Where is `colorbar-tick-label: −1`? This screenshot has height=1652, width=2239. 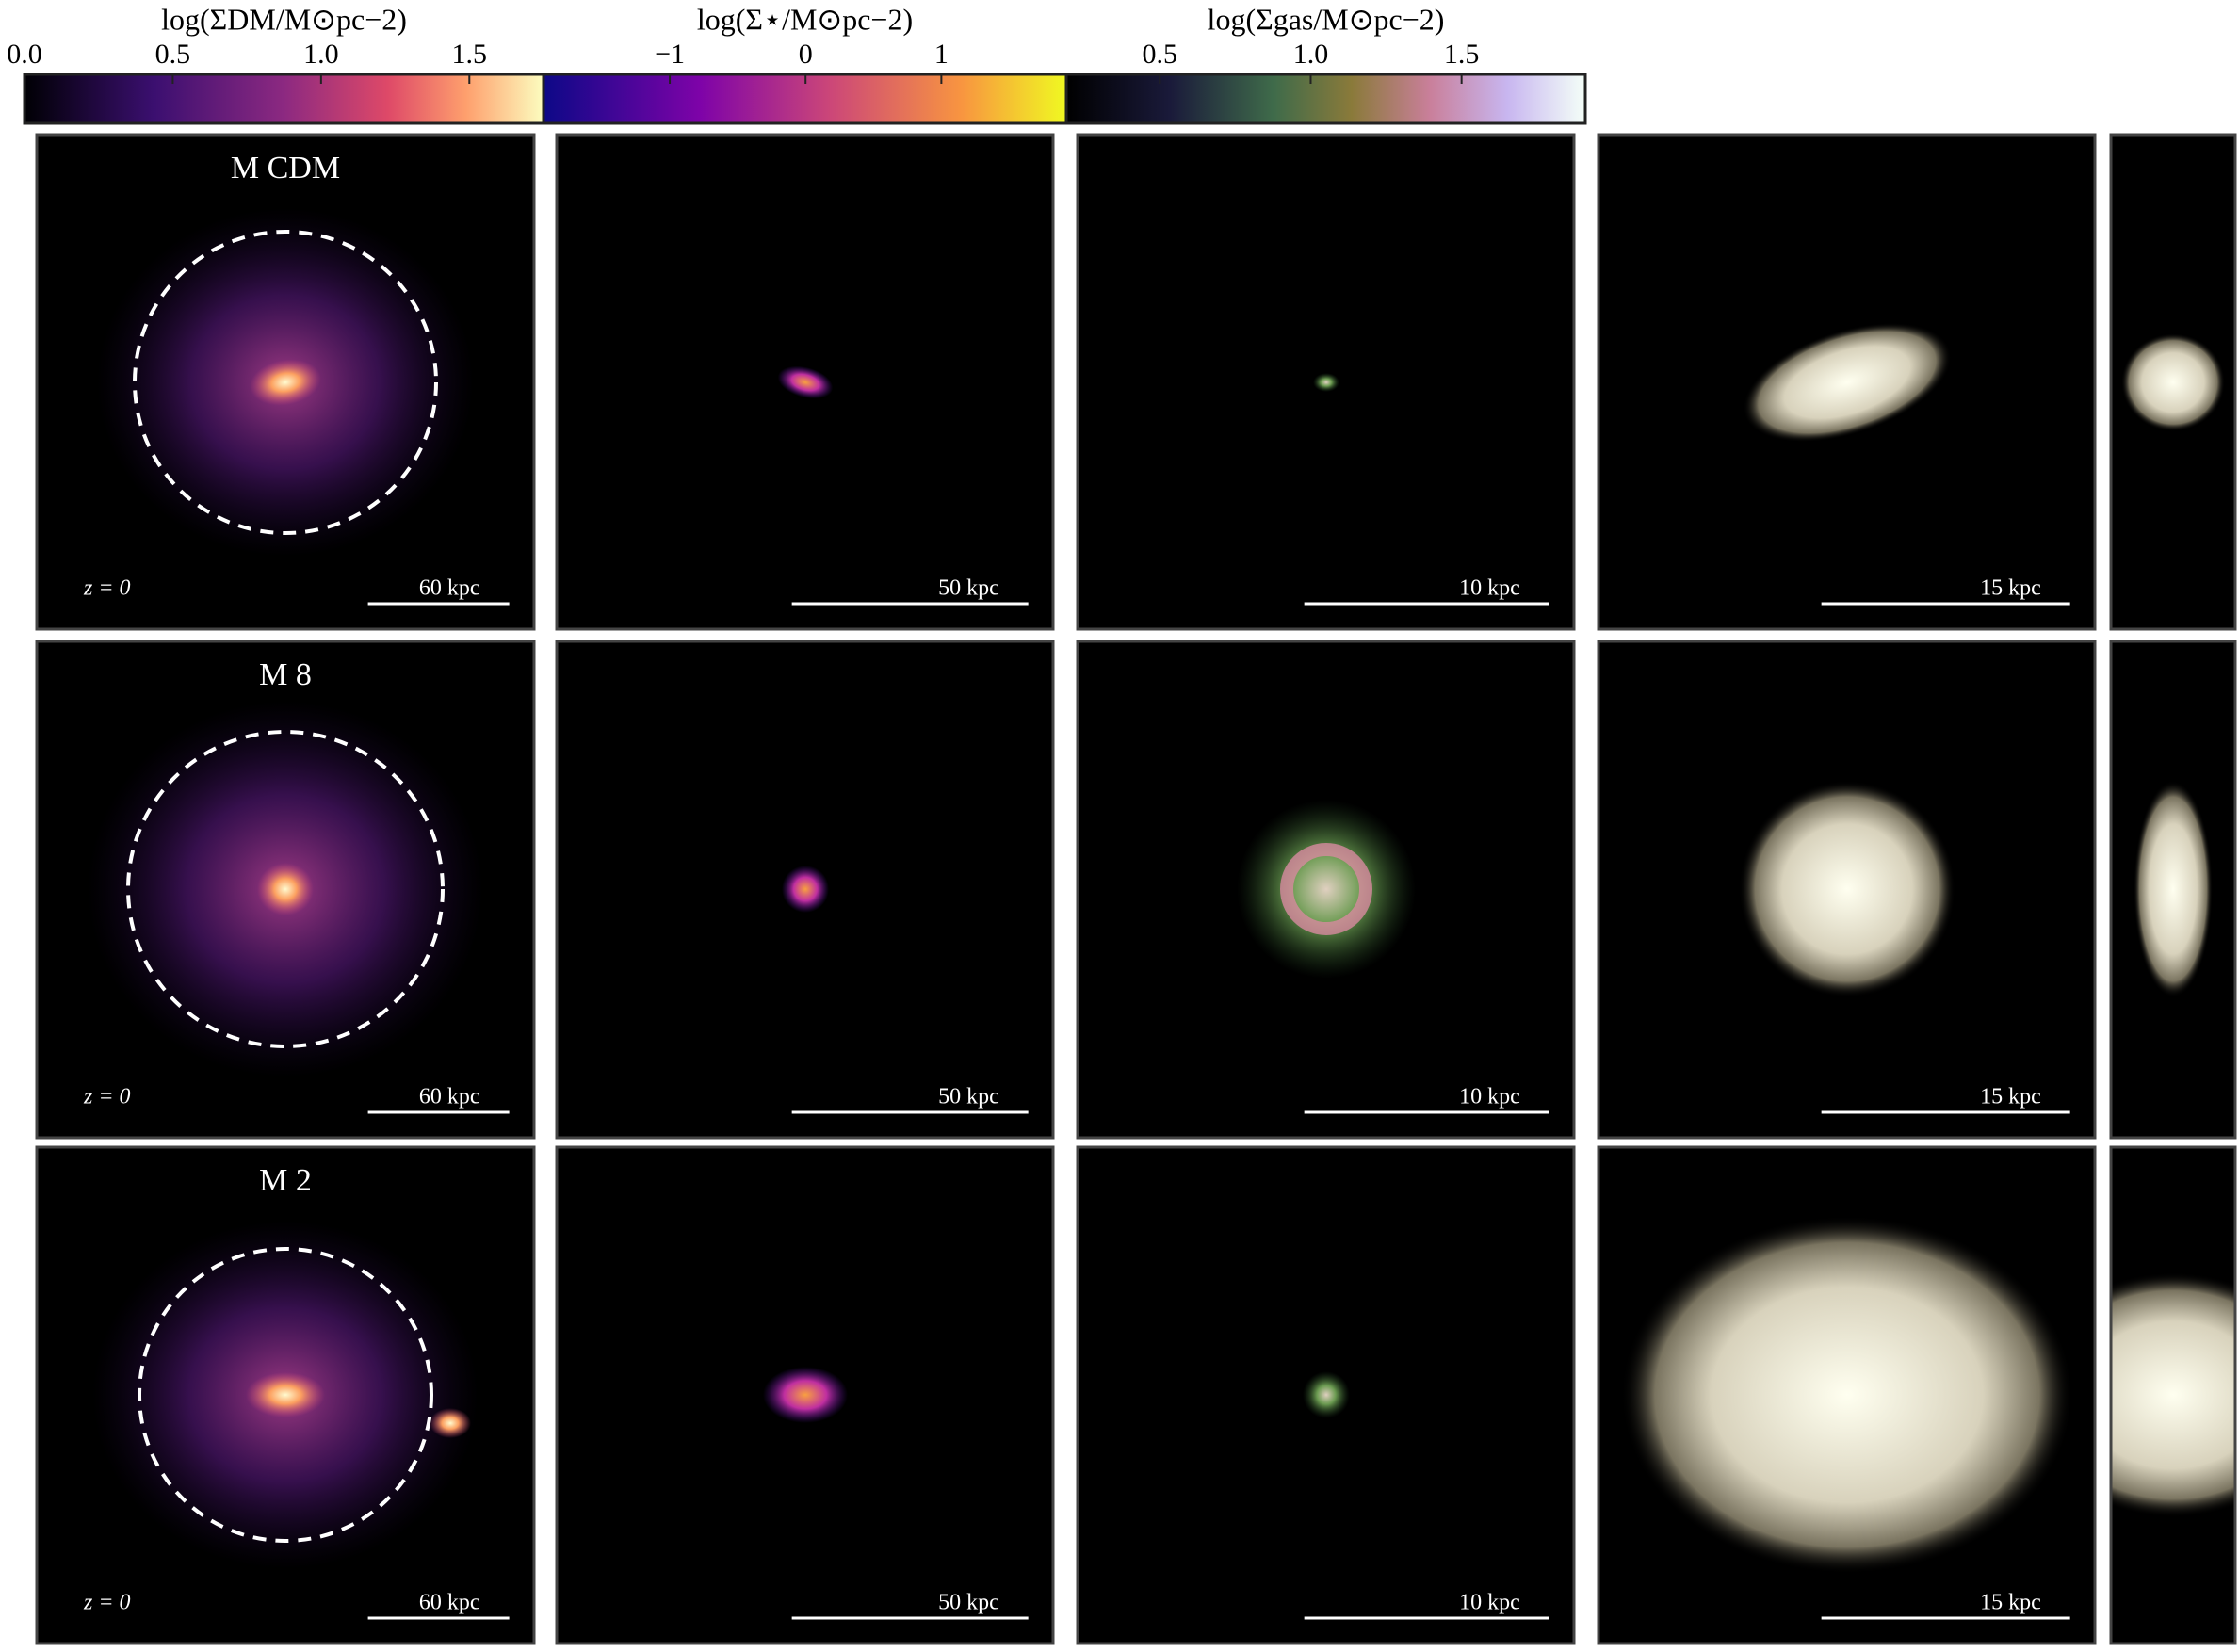 colorbar-tick-label: −1 is located at coordinates (670, 54).